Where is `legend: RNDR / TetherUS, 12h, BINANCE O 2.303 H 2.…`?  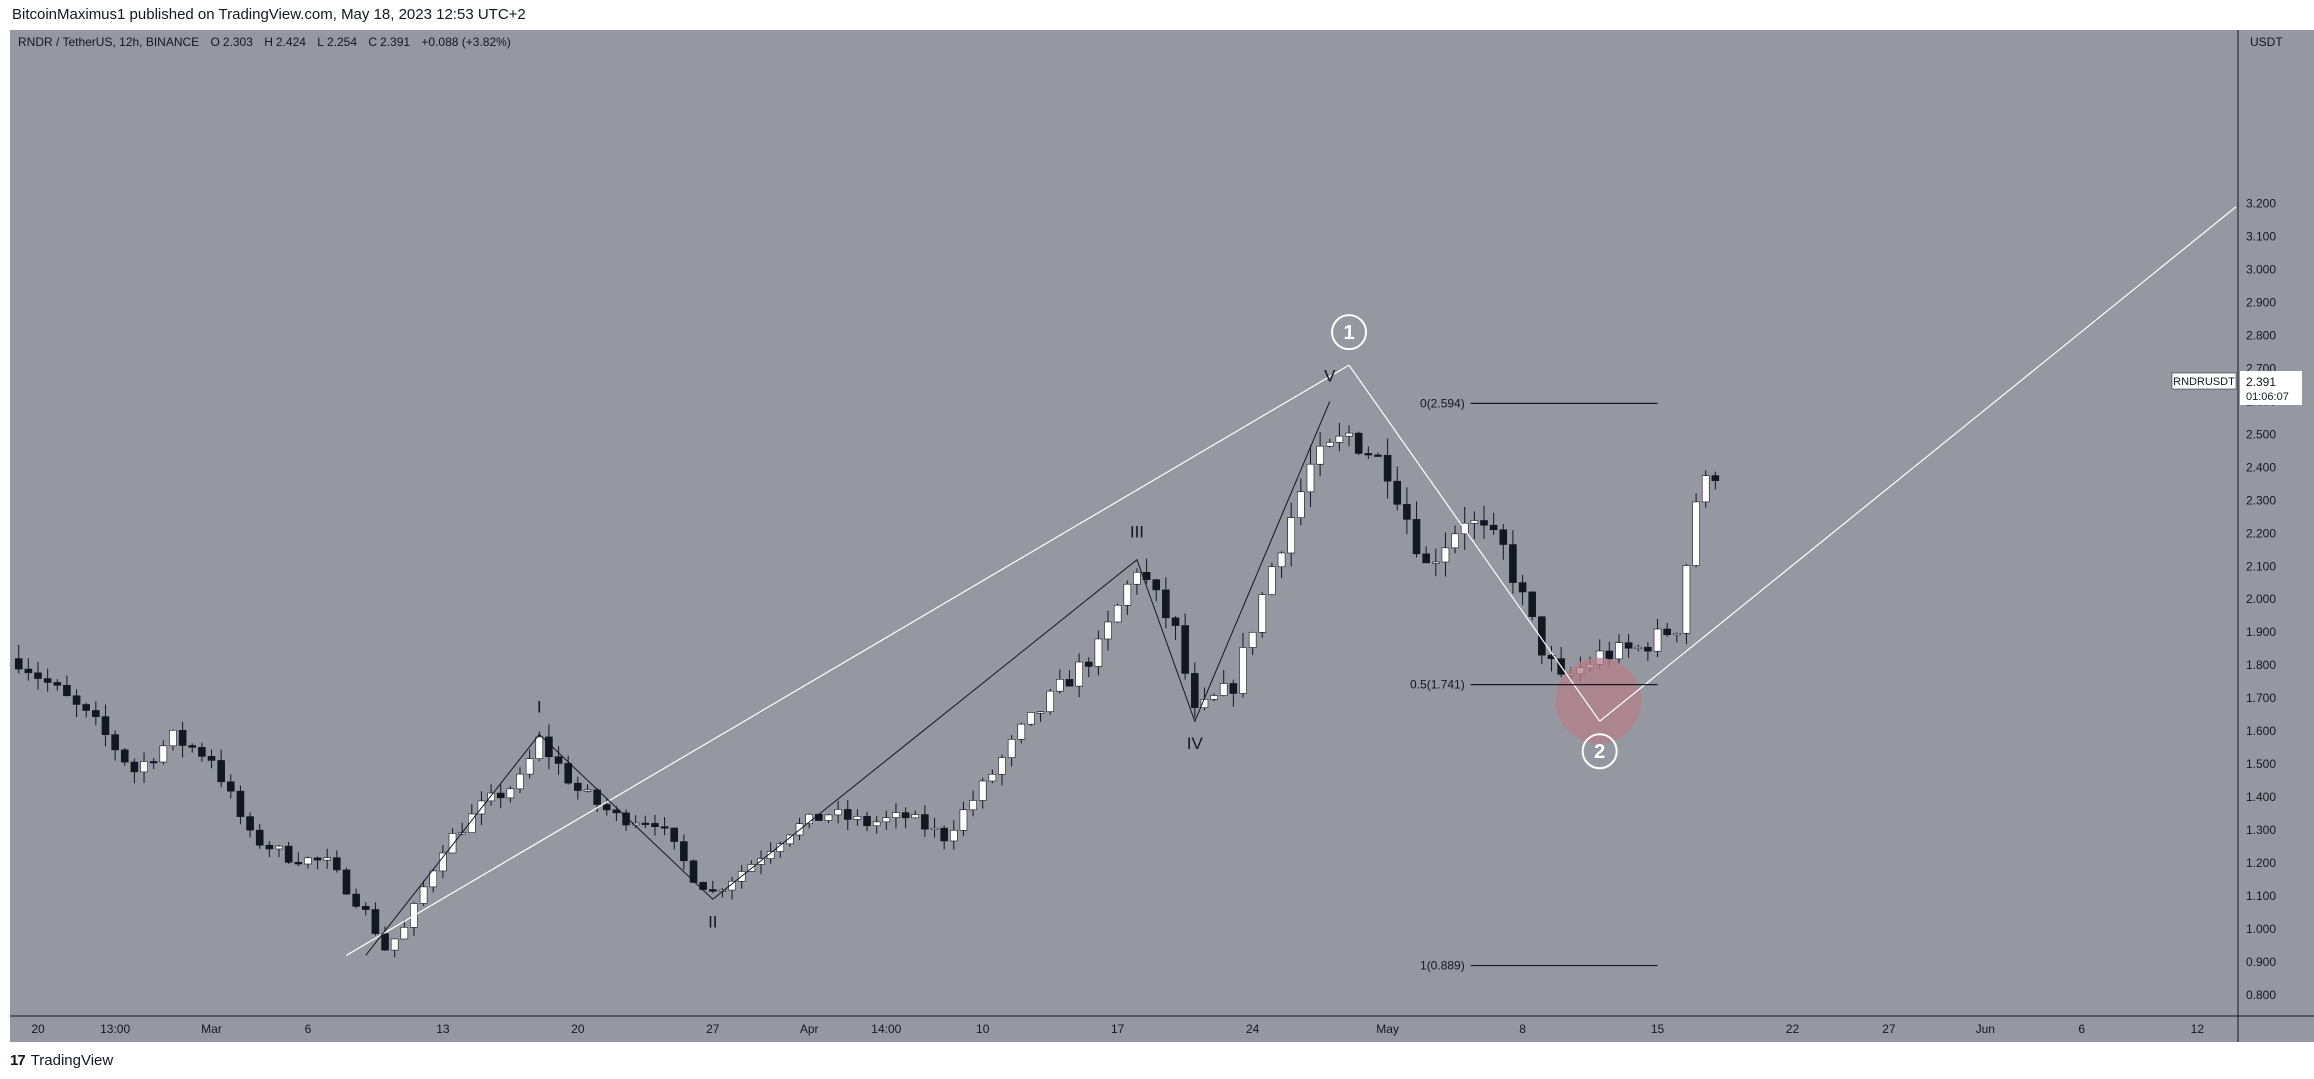 legend: RNDR / TetherUS, 12h, BINANCE O 2.303 H 2.… is located at coordinates (264, 42).